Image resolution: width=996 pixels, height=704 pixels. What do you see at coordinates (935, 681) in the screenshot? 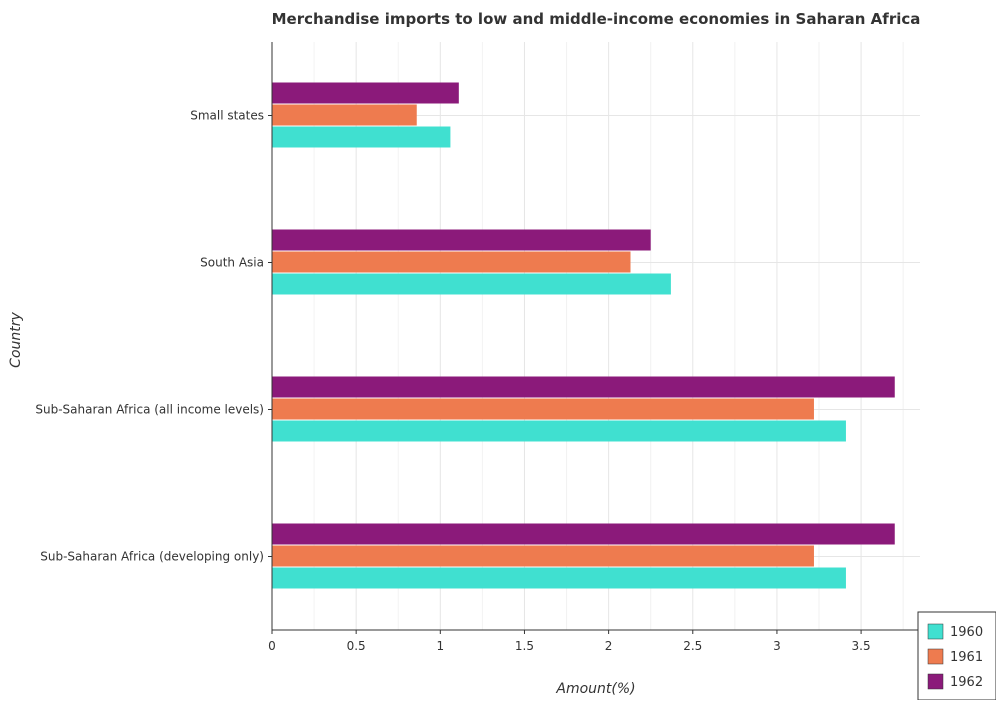
I see `legend-swatch-1962` at bounding box center [935, 681].